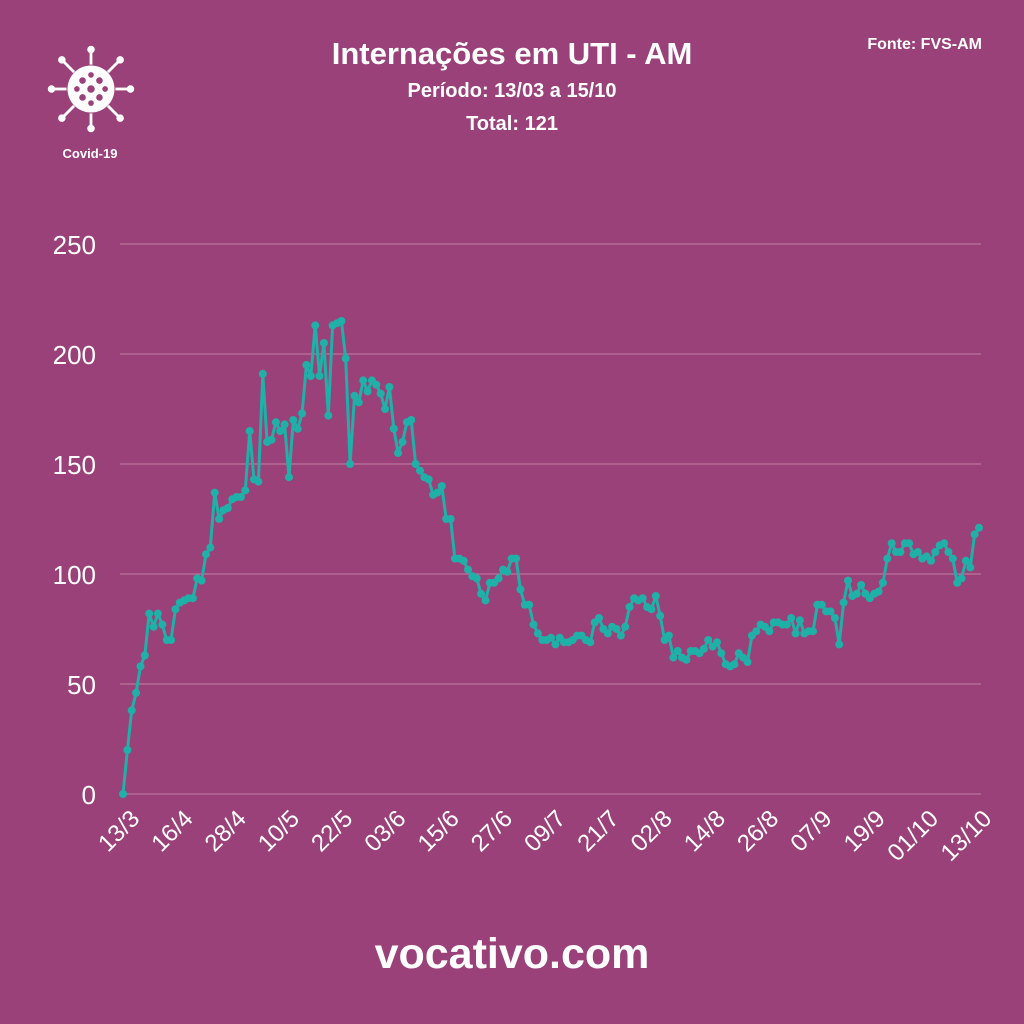 The height and width of the screenshot is (1024, 1024). What do you see at coordinates (512, 53) in the screenshot?
I see `chart-title: Internações em UTI - AM` at bounding box center [512, 53].